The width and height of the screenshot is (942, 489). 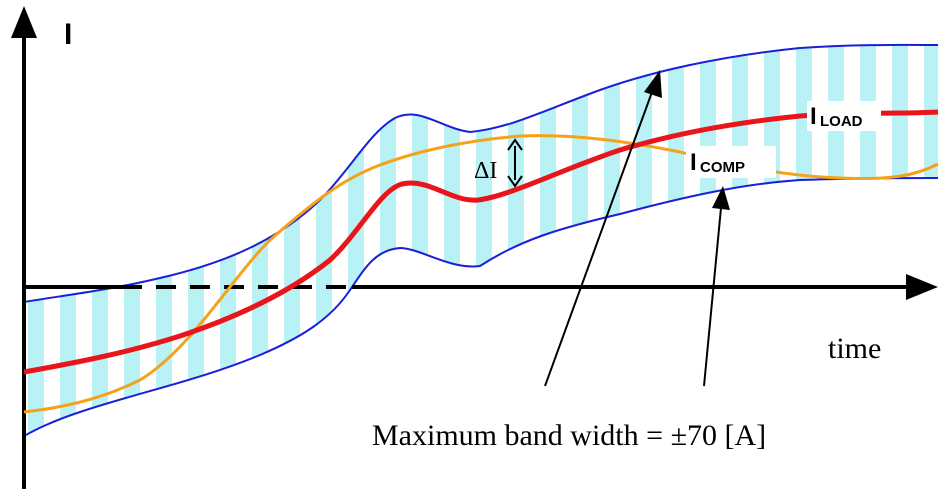 I want to click on caption-pointer-arrows, so click(x=637, y=228).